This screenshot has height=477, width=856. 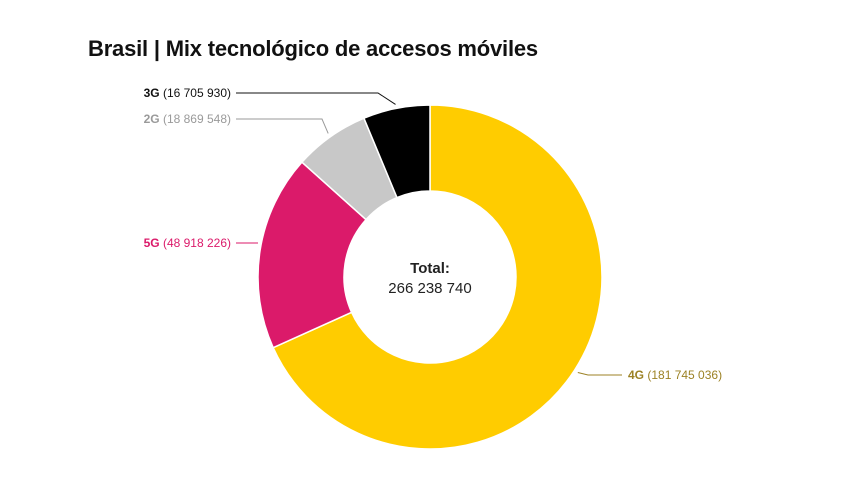 What do you see at coordinates (152, 119) in the screenshot?
I see `slice-label-name: 2G` at bounding box center [152, 119].